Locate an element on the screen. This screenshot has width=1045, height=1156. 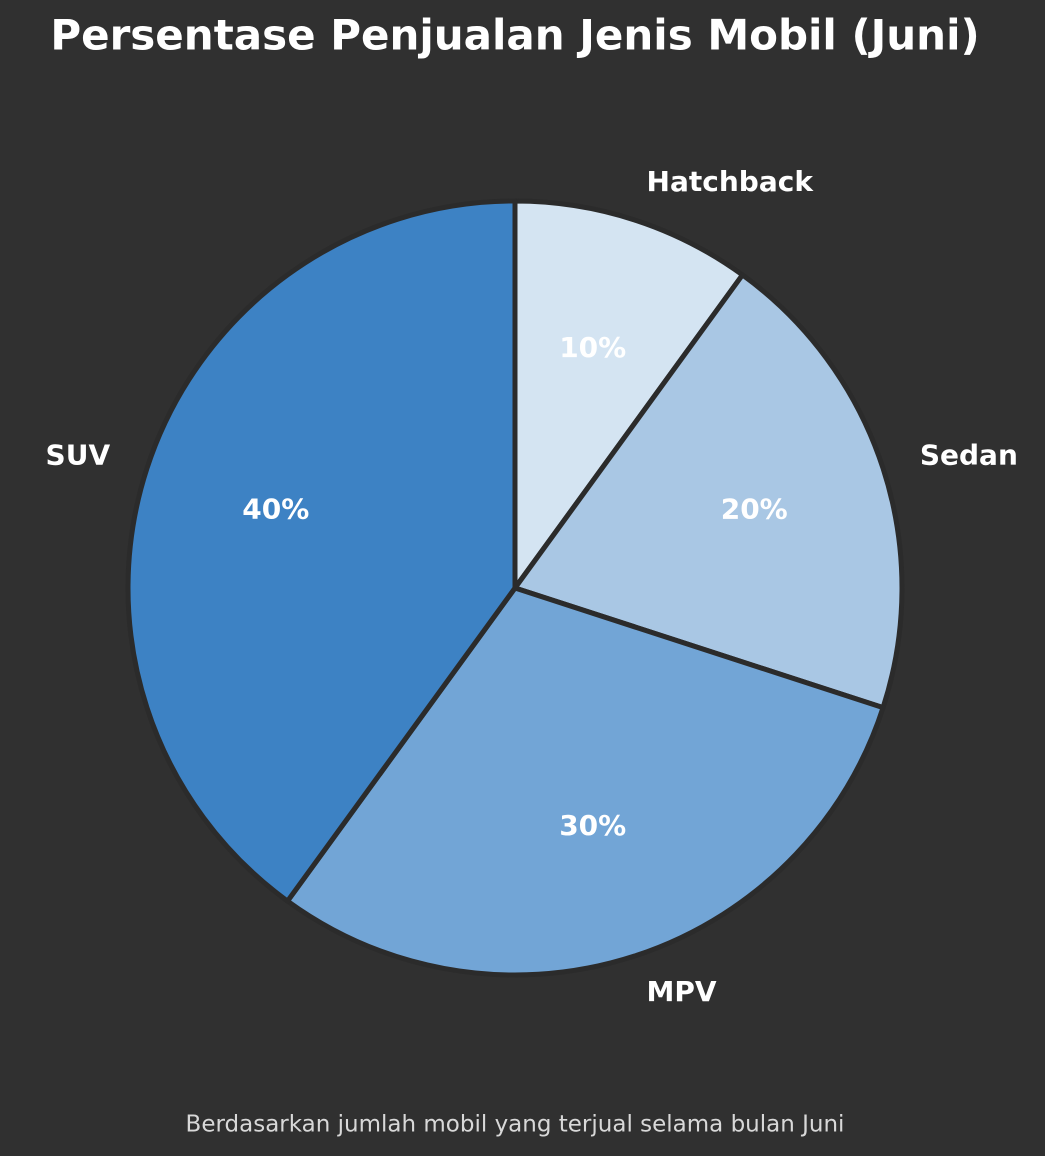
value-label: 20% is located at coordinates (754, 508).